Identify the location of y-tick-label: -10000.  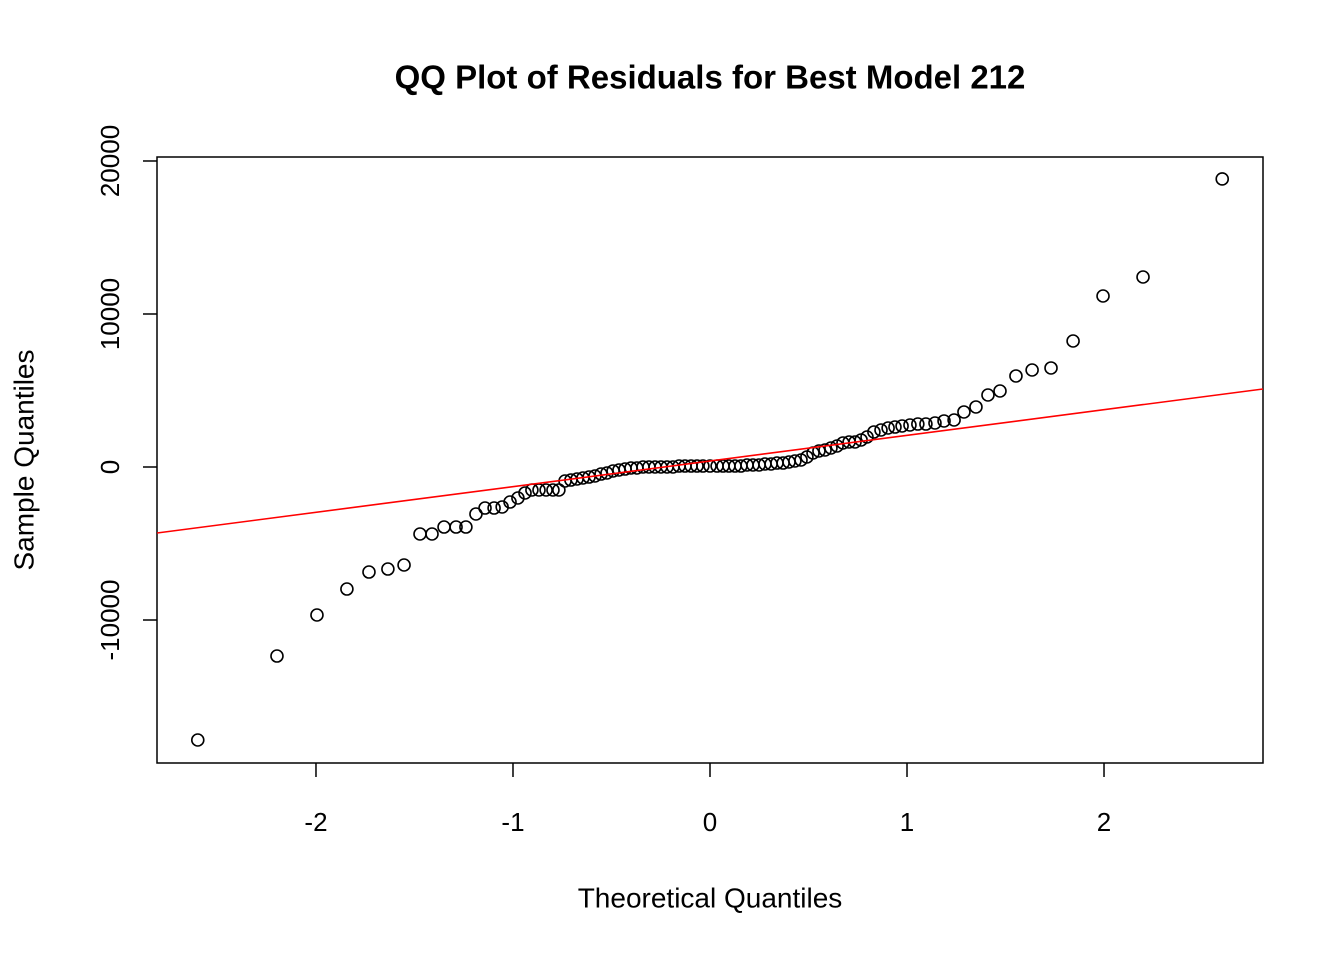
(110, 620).